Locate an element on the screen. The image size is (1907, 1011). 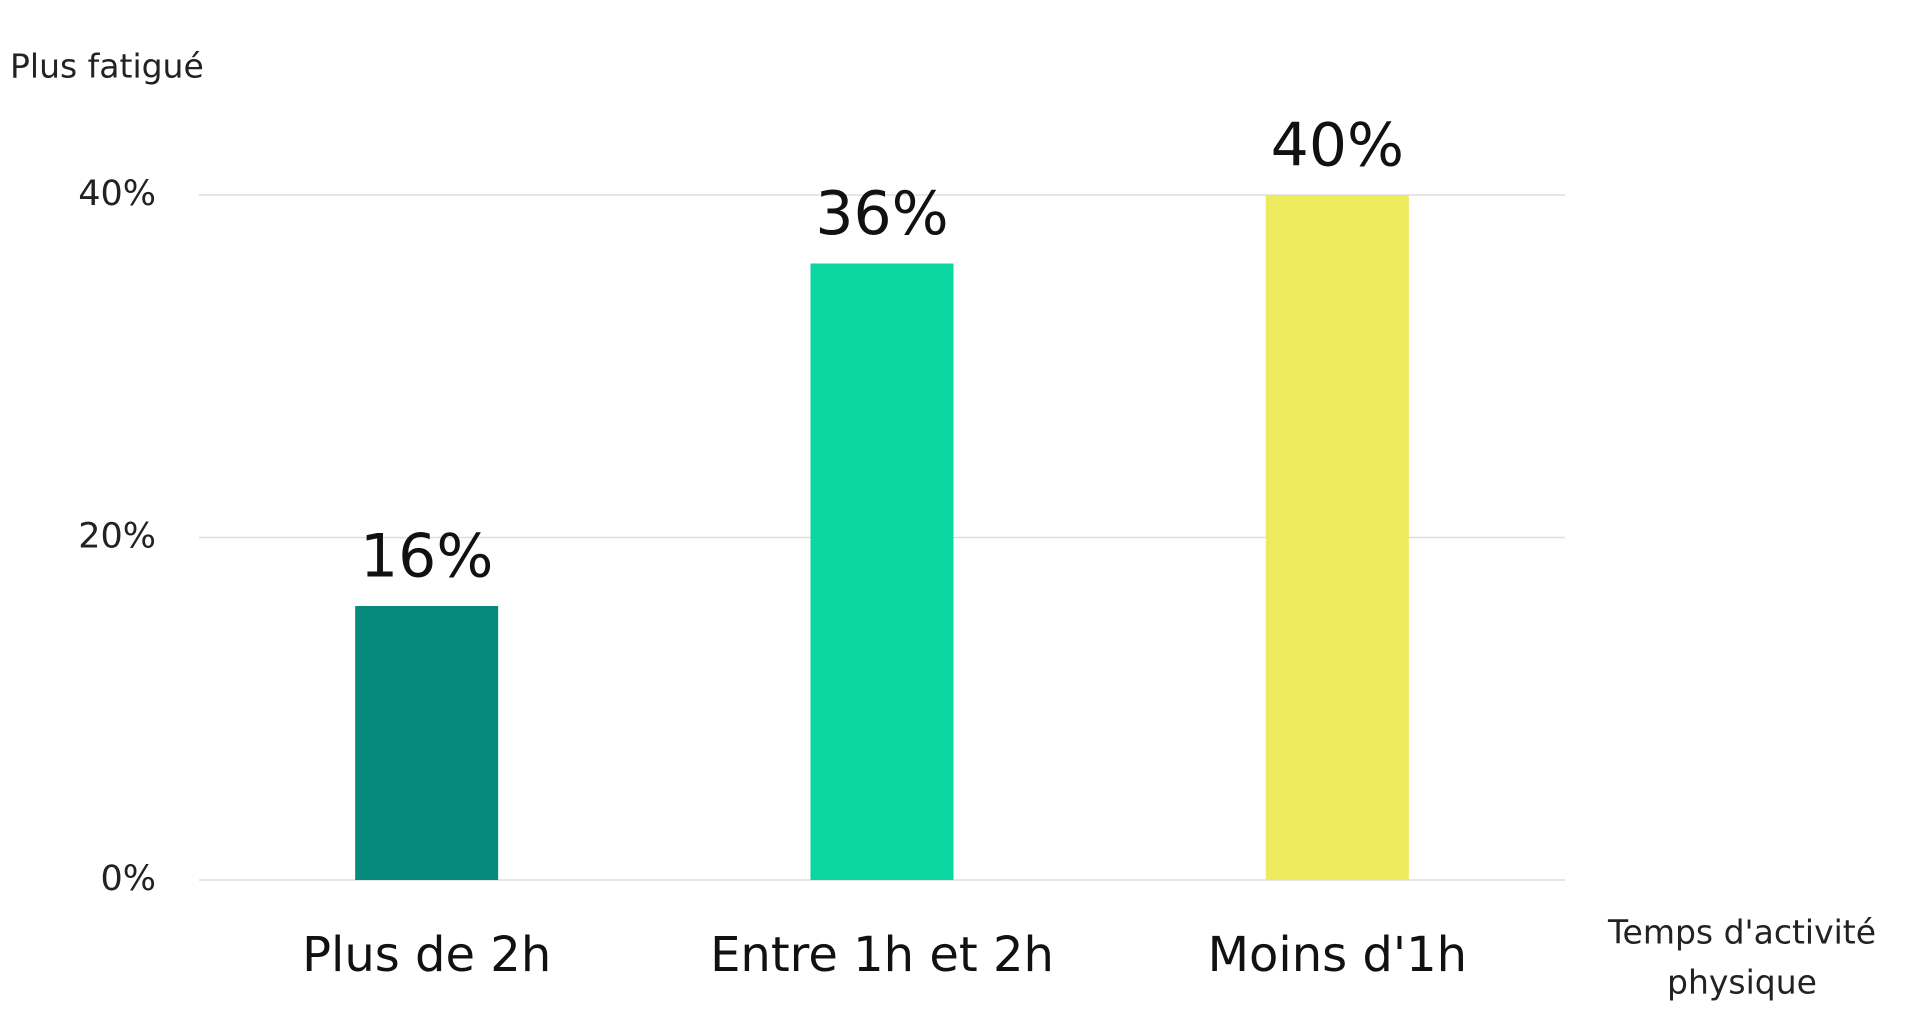
value-label: 36% is located at coordinates (881, 214).